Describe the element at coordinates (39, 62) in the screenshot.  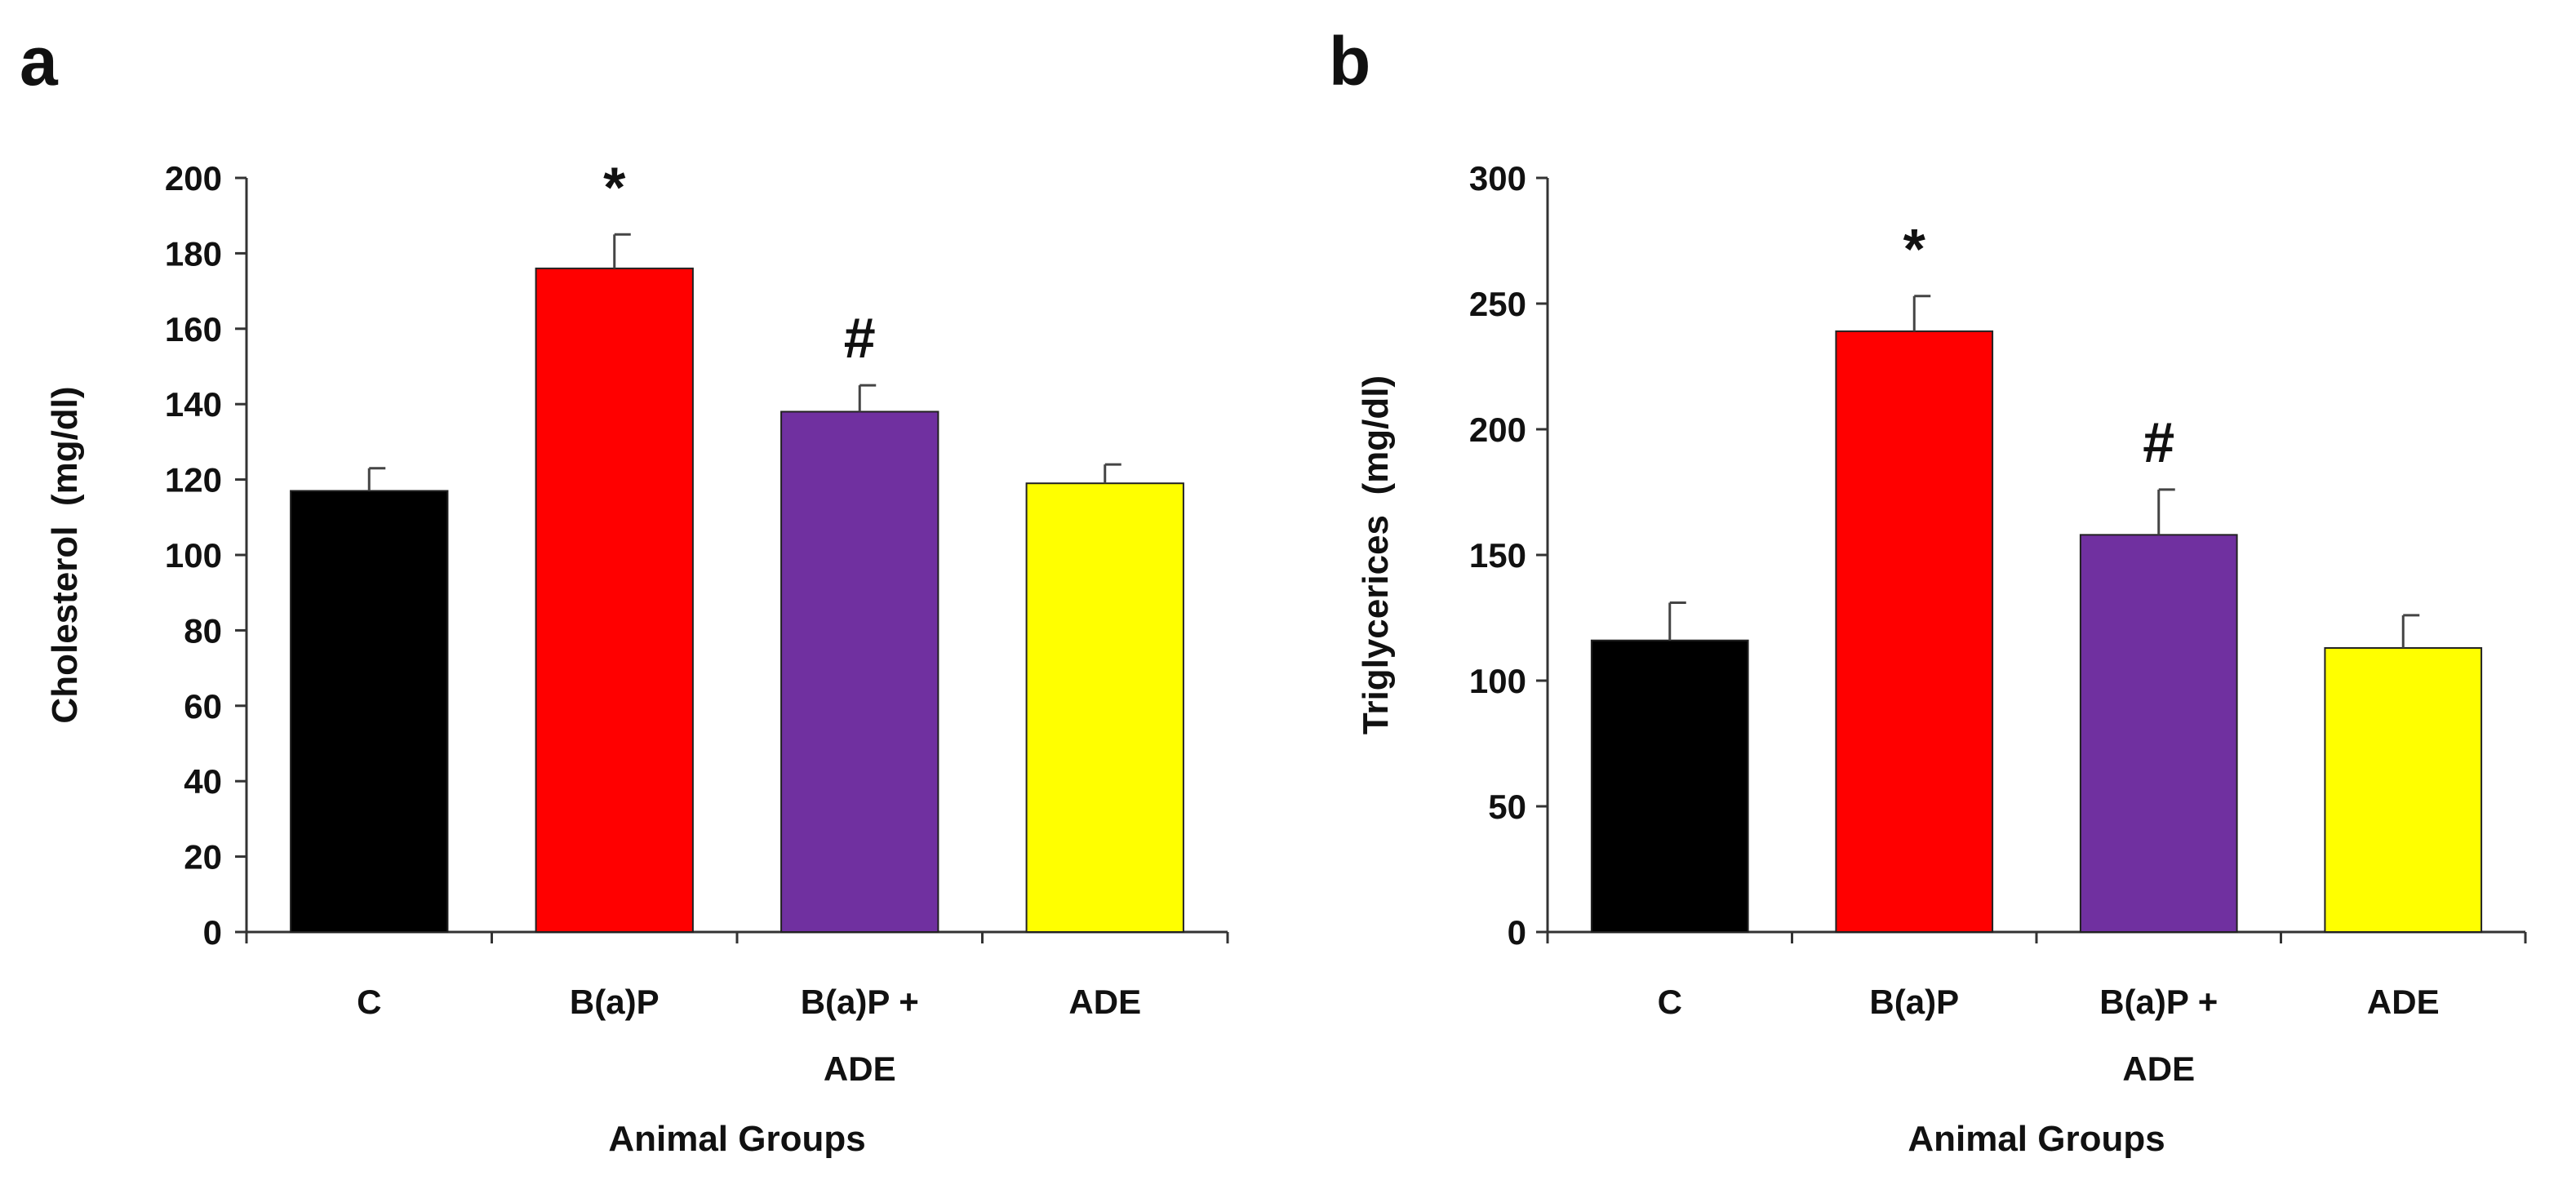
I see `panel-label: a` at that location.